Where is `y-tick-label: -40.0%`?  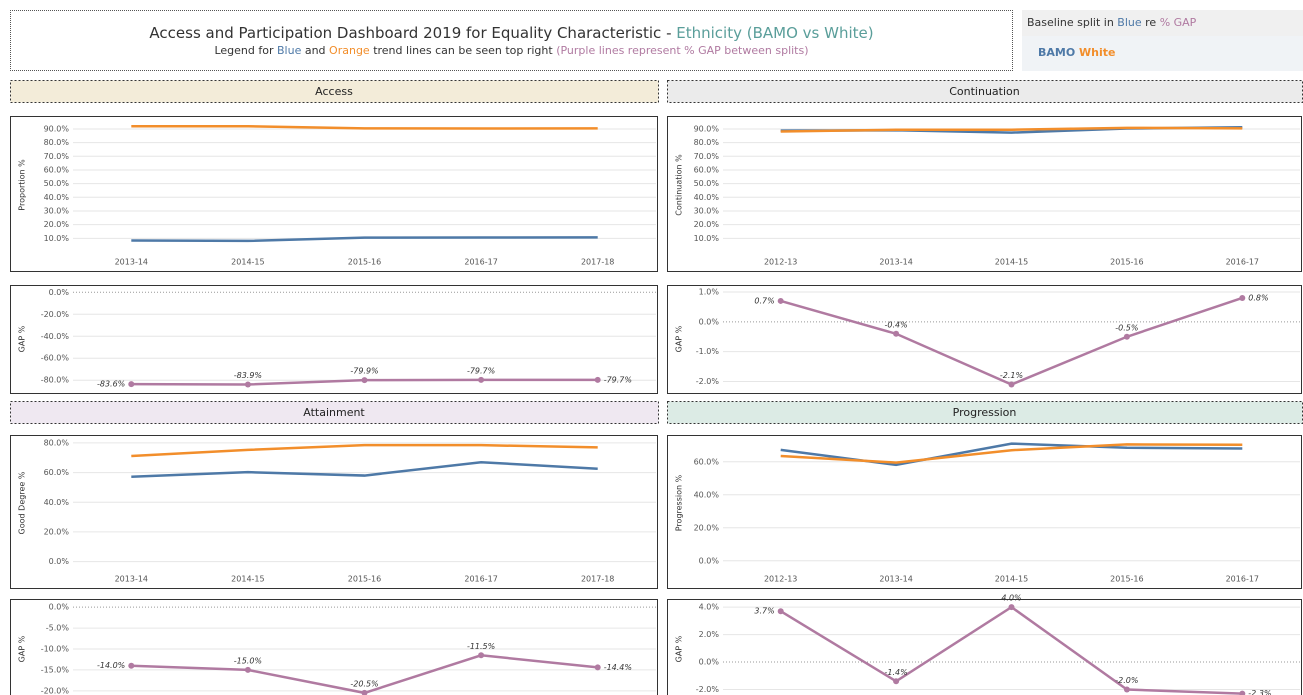 y-tick-label: -40.0% is located at coordinates (55, 336).